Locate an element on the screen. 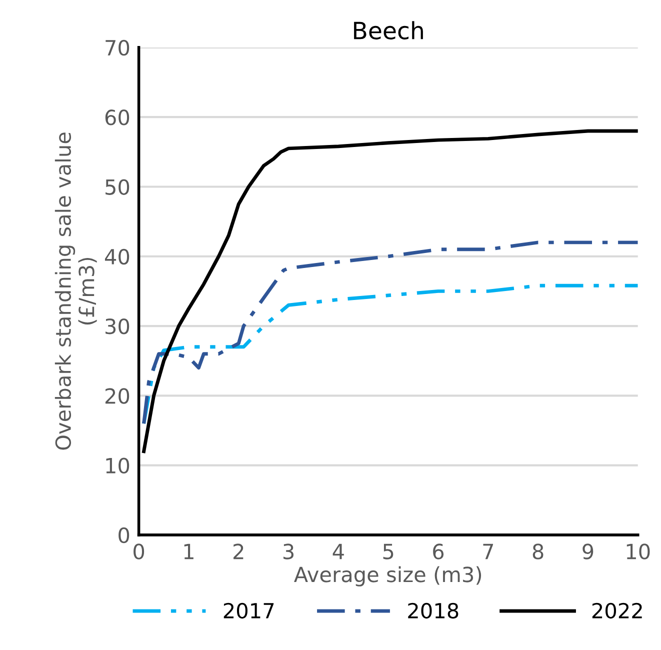 Image resolution: width=661 pixels, height=650 pixels. y-tick-label: 0 is located at coordinates (124, 535).